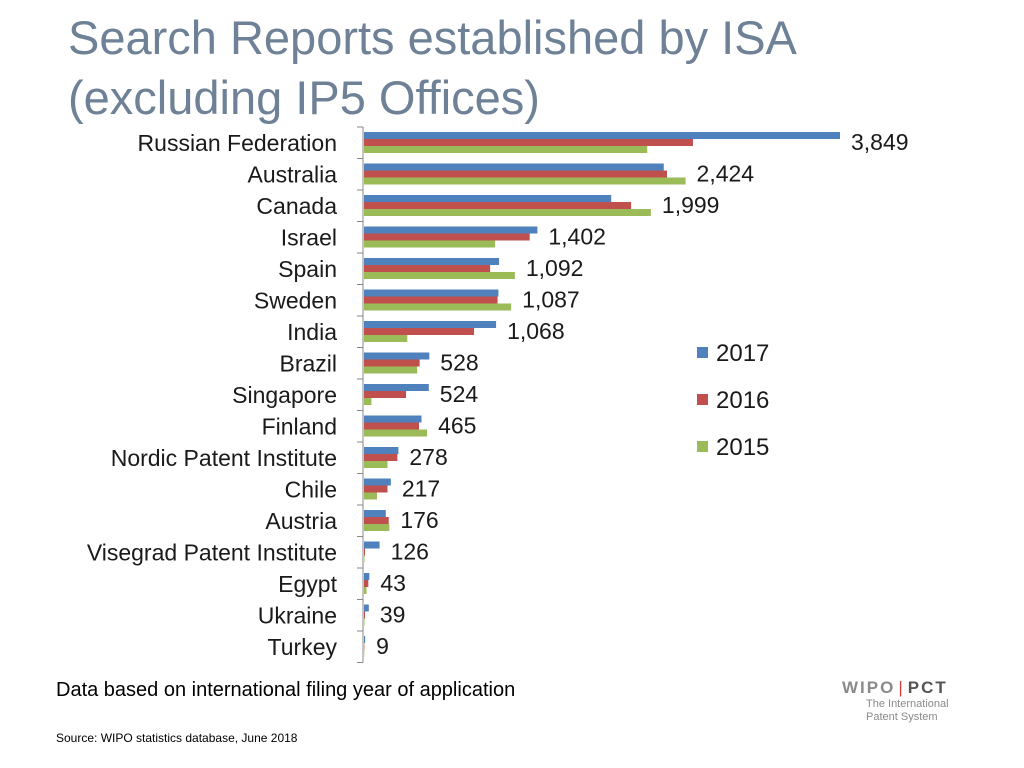 The image size is (1024, 768). Describe the element at coordinates (419, 520) in the screenshot. I see `data-label: 176` at that location.